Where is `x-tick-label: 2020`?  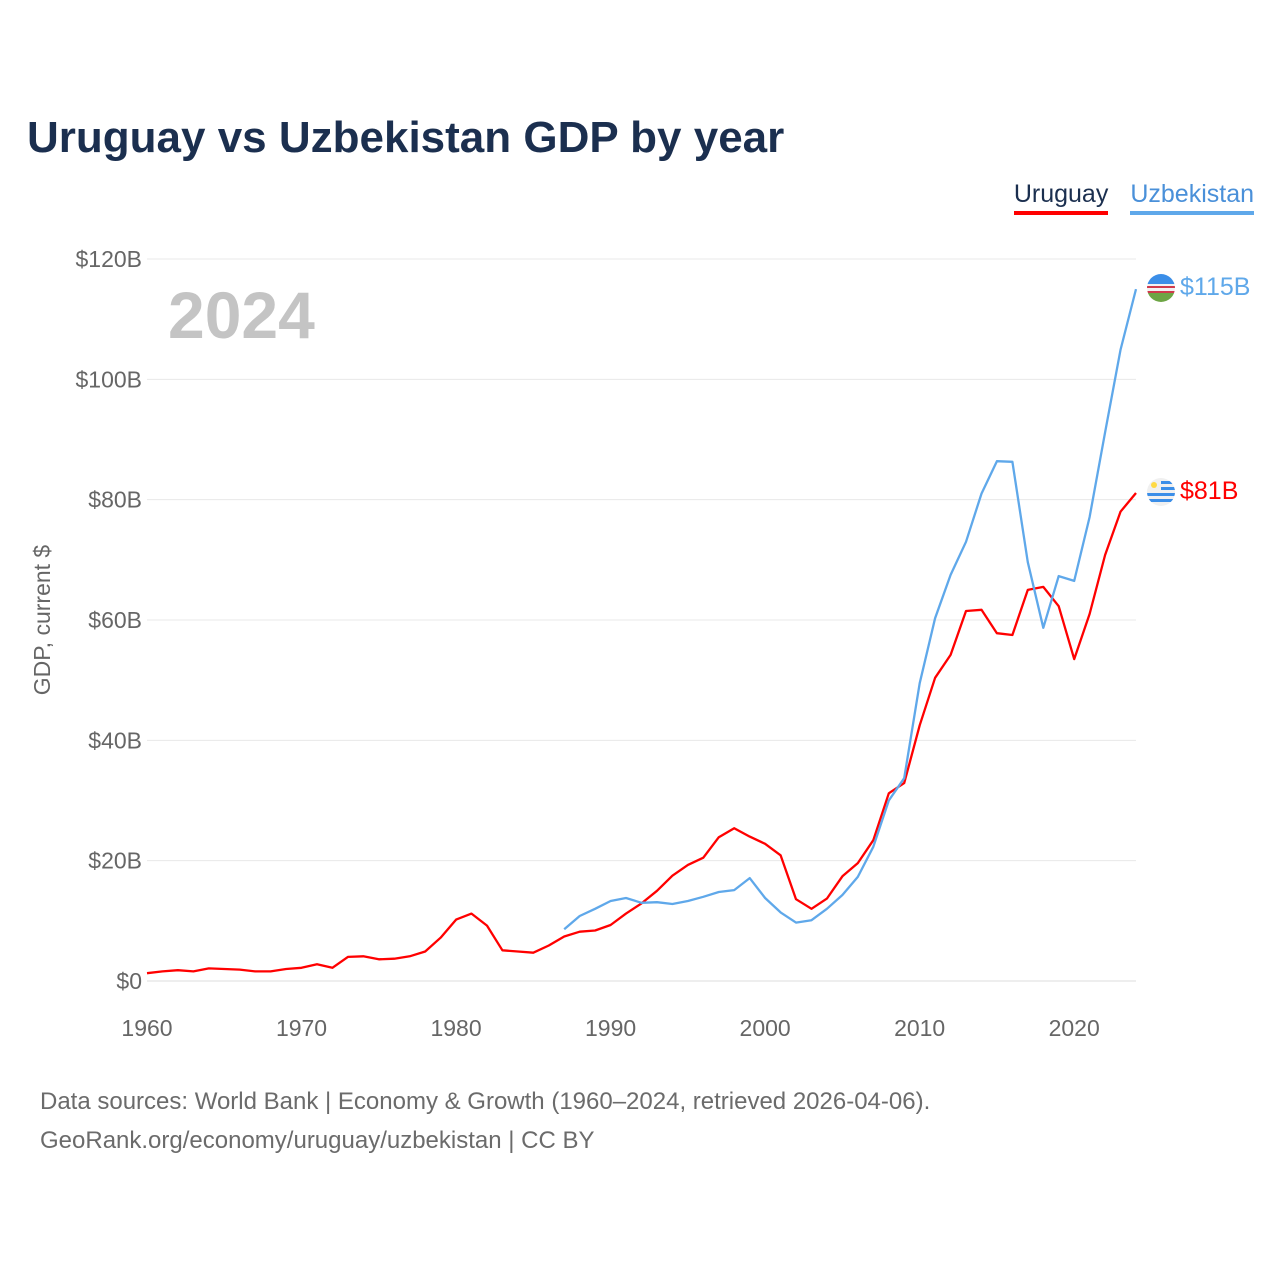 x-tick-label: 2020 is located at coordinates (1074, 1028).